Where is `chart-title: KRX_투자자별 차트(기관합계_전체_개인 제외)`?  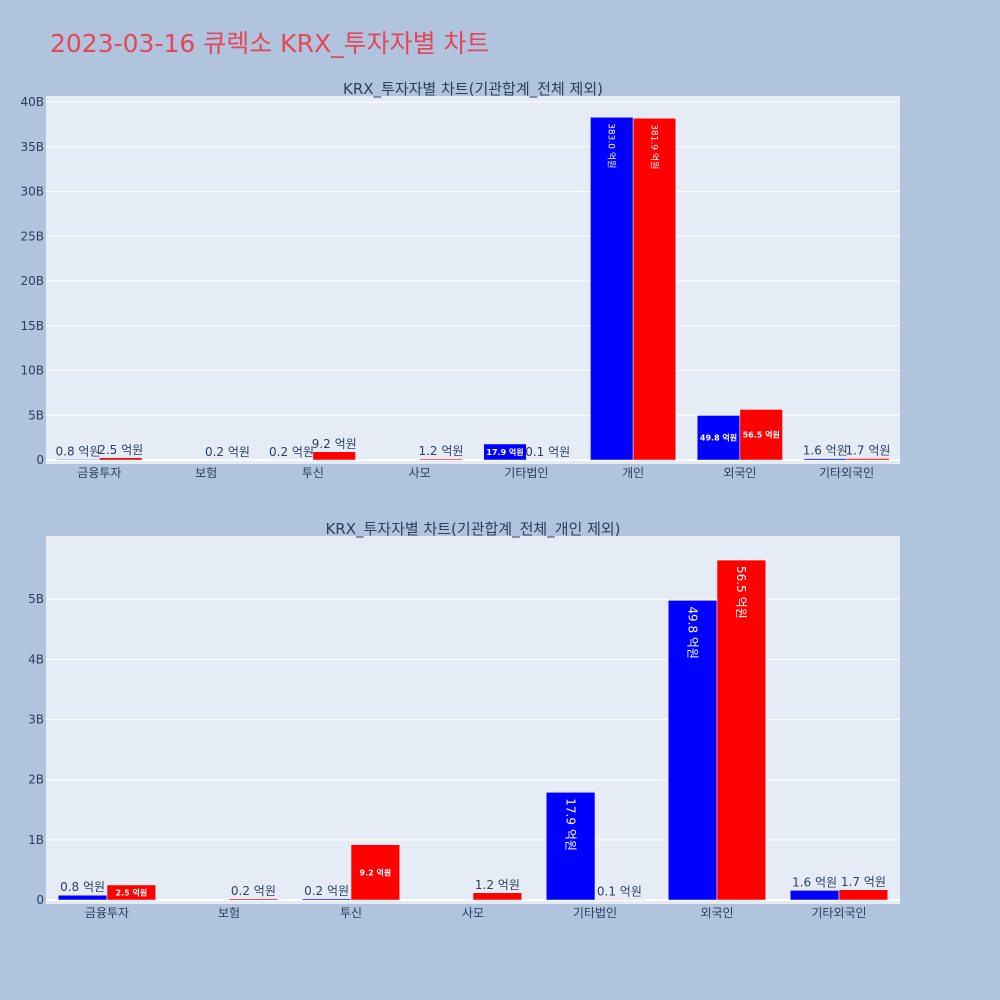 chart-title: KRX_투자자별 차트(기관합계_전체_개인 제외) is located at coordinates (472, 529).